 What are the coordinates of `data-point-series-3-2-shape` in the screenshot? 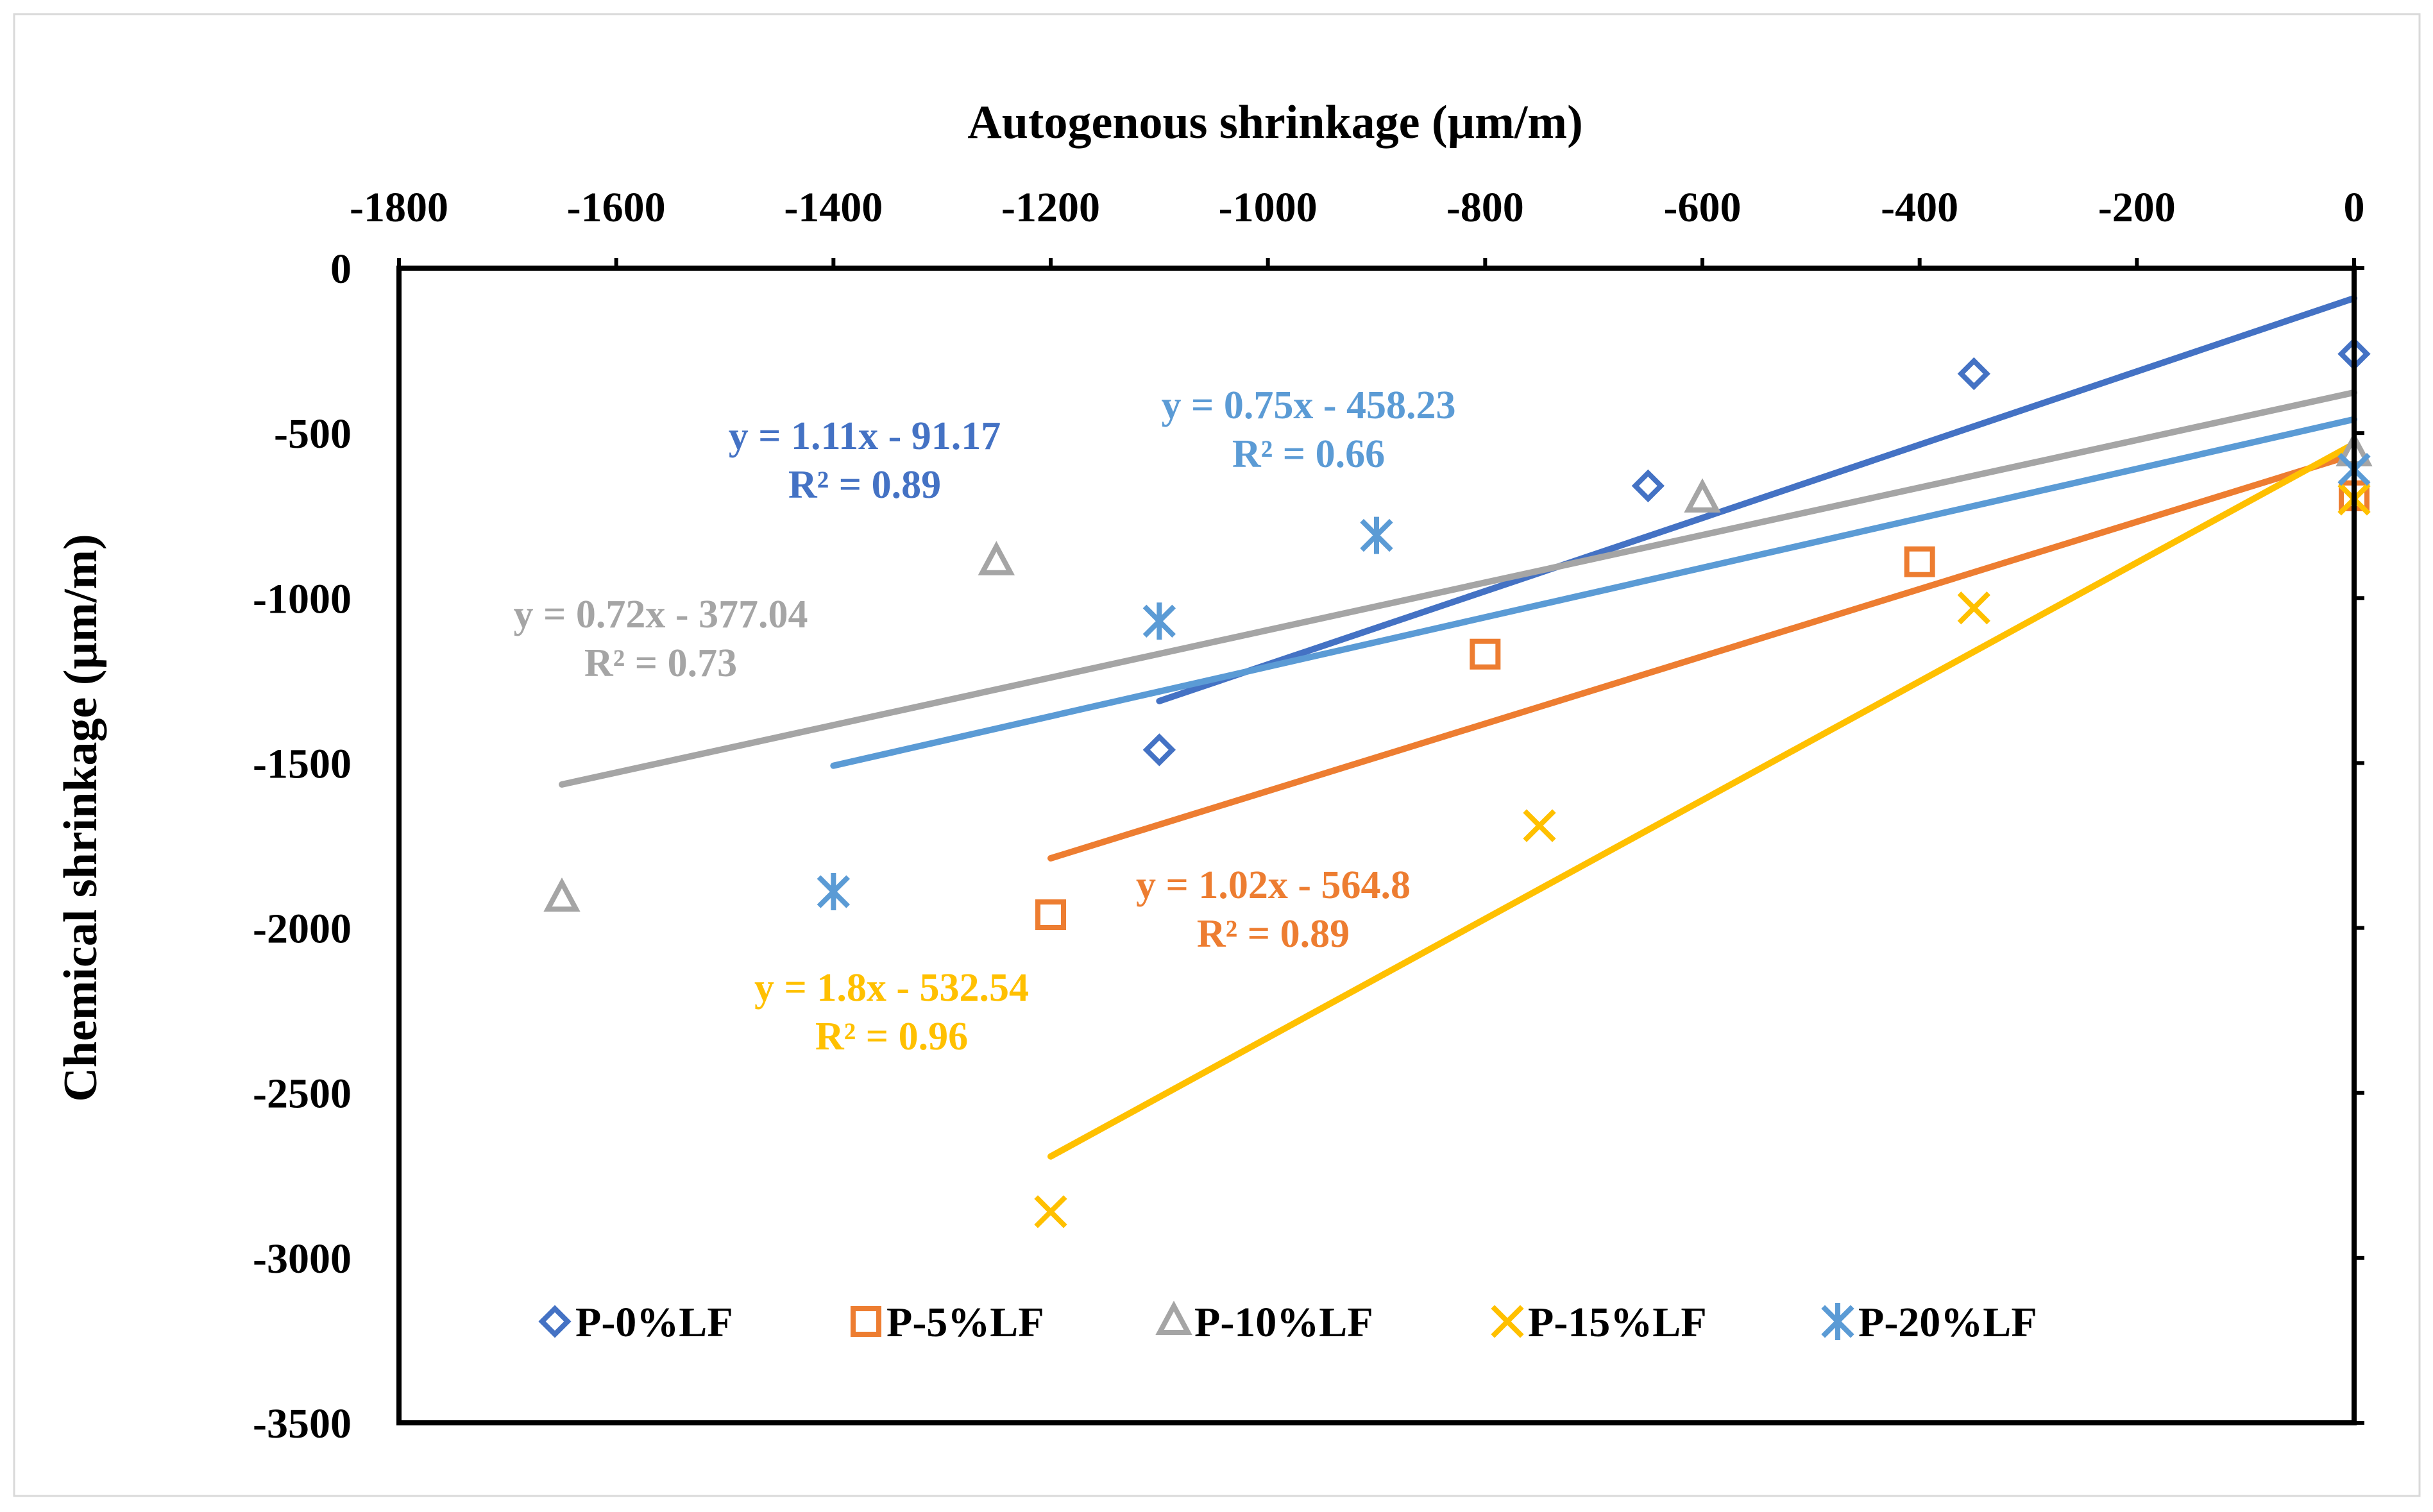 It's located at (1974, 608).